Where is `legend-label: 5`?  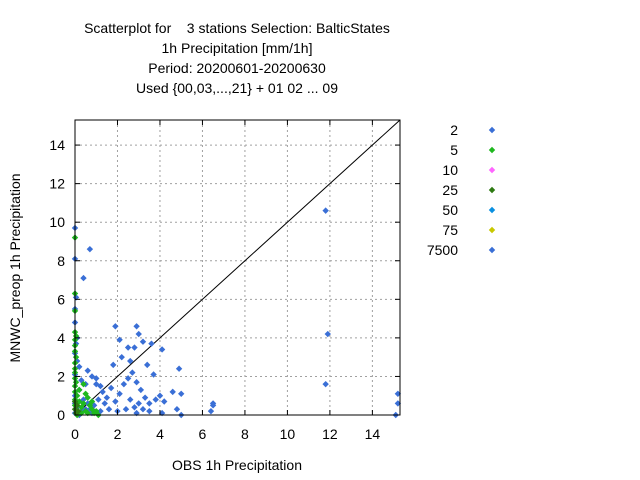 legend-label: 5 is located at coordinates (454, 150).